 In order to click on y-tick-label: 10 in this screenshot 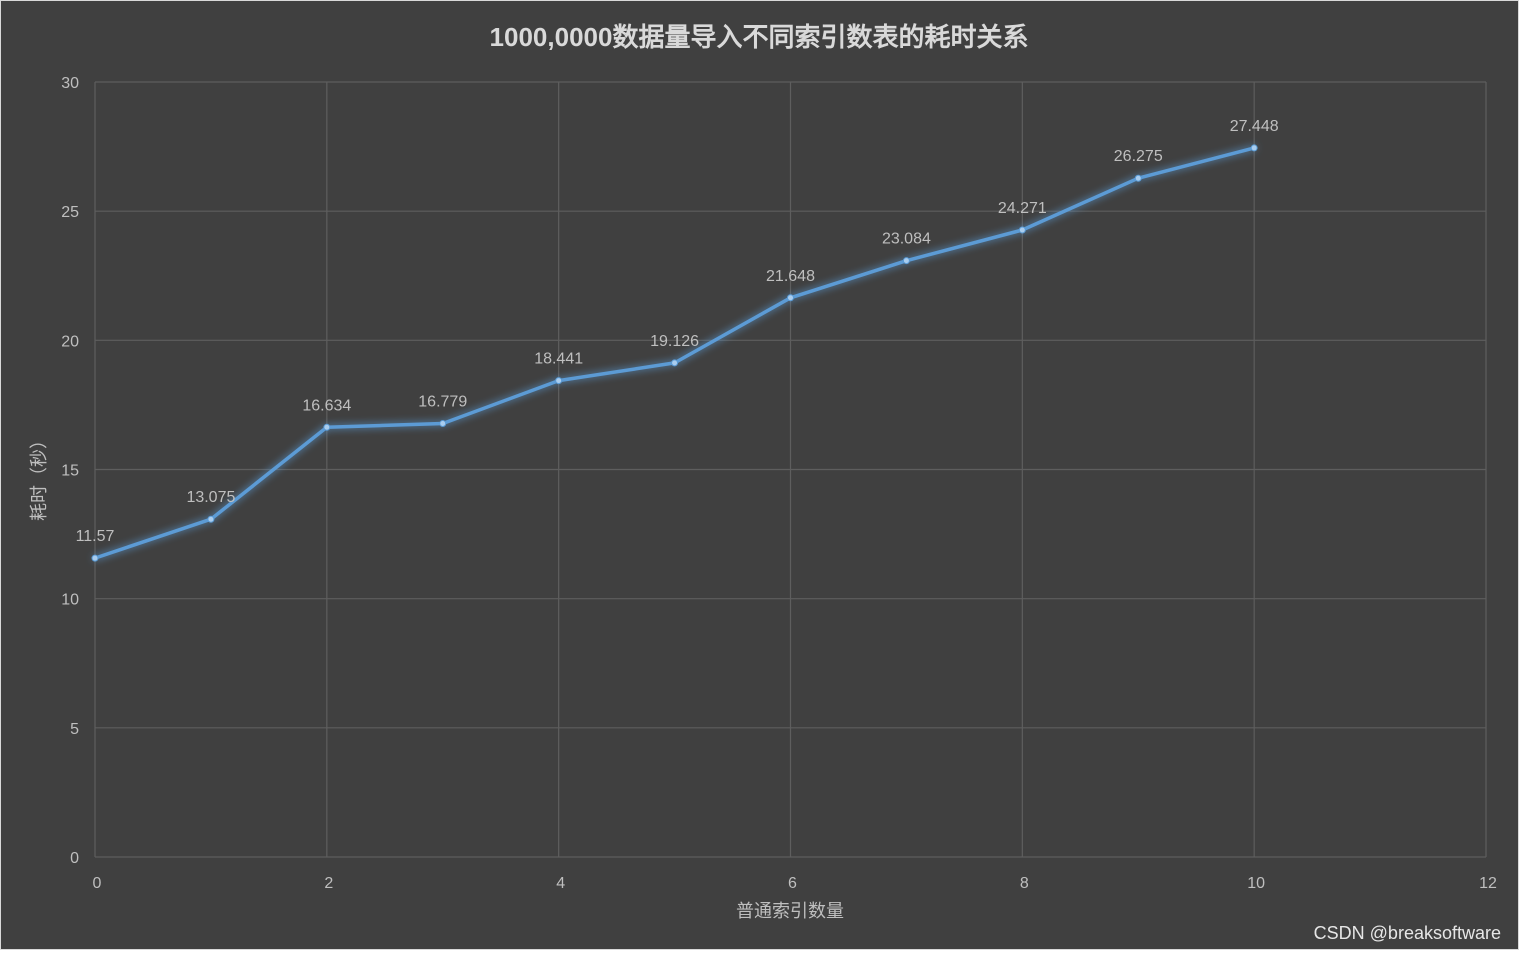, I will do `click(70, 600)`.